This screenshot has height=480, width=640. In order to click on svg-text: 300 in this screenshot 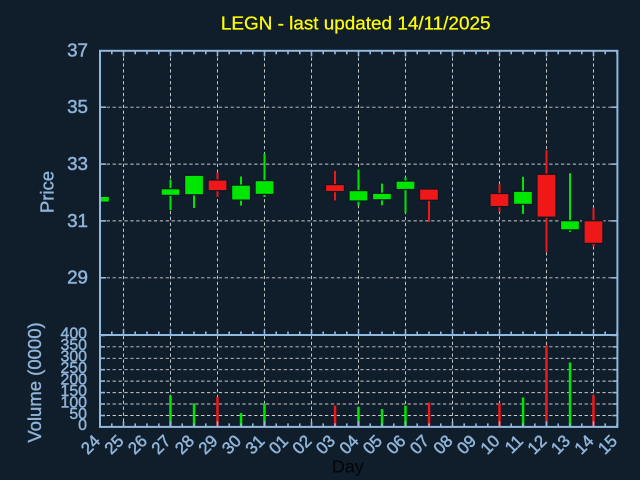, I will do `click(73, 357)`.